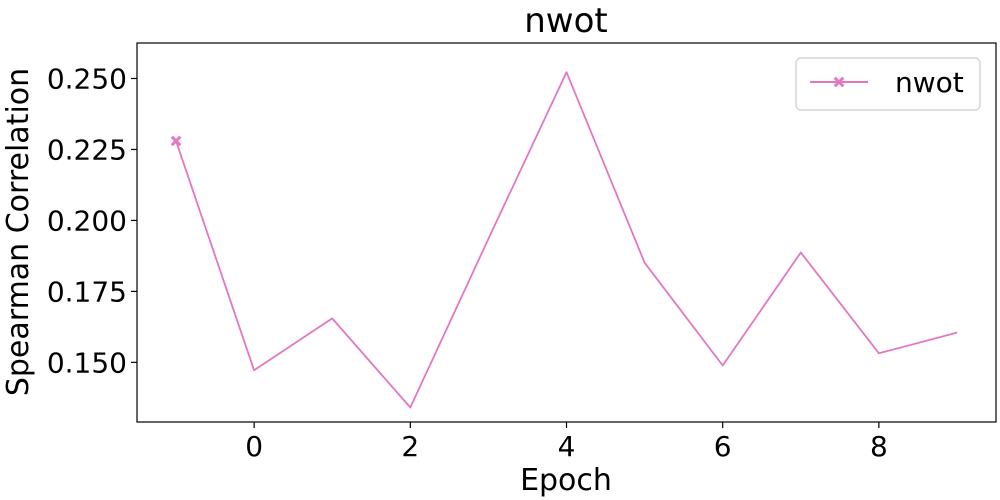 The height and width of the screenshot is (500, 1000). What do you see at coordinates (87, 149) in the screenshot?
I see `y-tick-label: 0.225` at bounding box center [87, 149].